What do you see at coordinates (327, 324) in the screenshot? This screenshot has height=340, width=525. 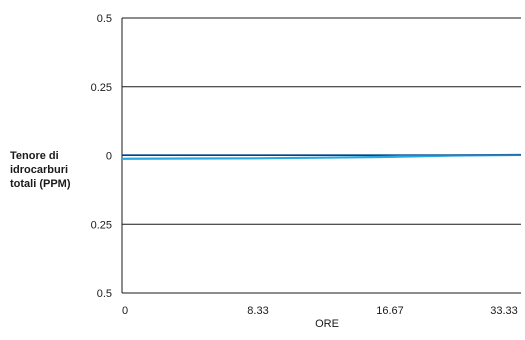 I see `x-axis-title: ORE` at bounding box center [327, 324].